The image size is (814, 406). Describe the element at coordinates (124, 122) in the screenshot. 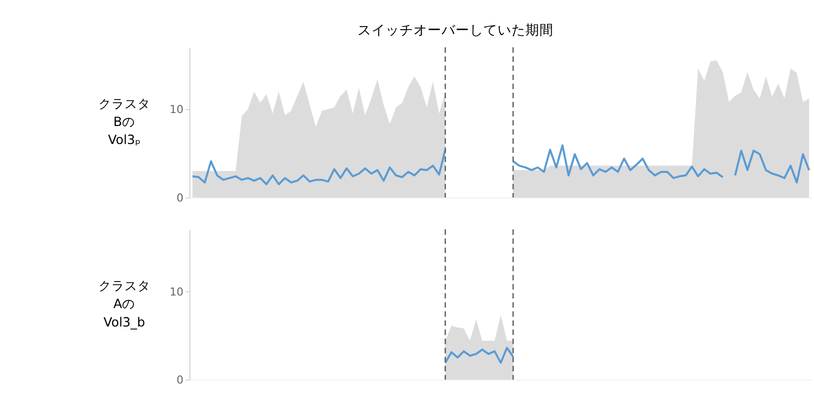

I see `y-axis-title: クラスタ Bの Vol3ₚ` at that location.